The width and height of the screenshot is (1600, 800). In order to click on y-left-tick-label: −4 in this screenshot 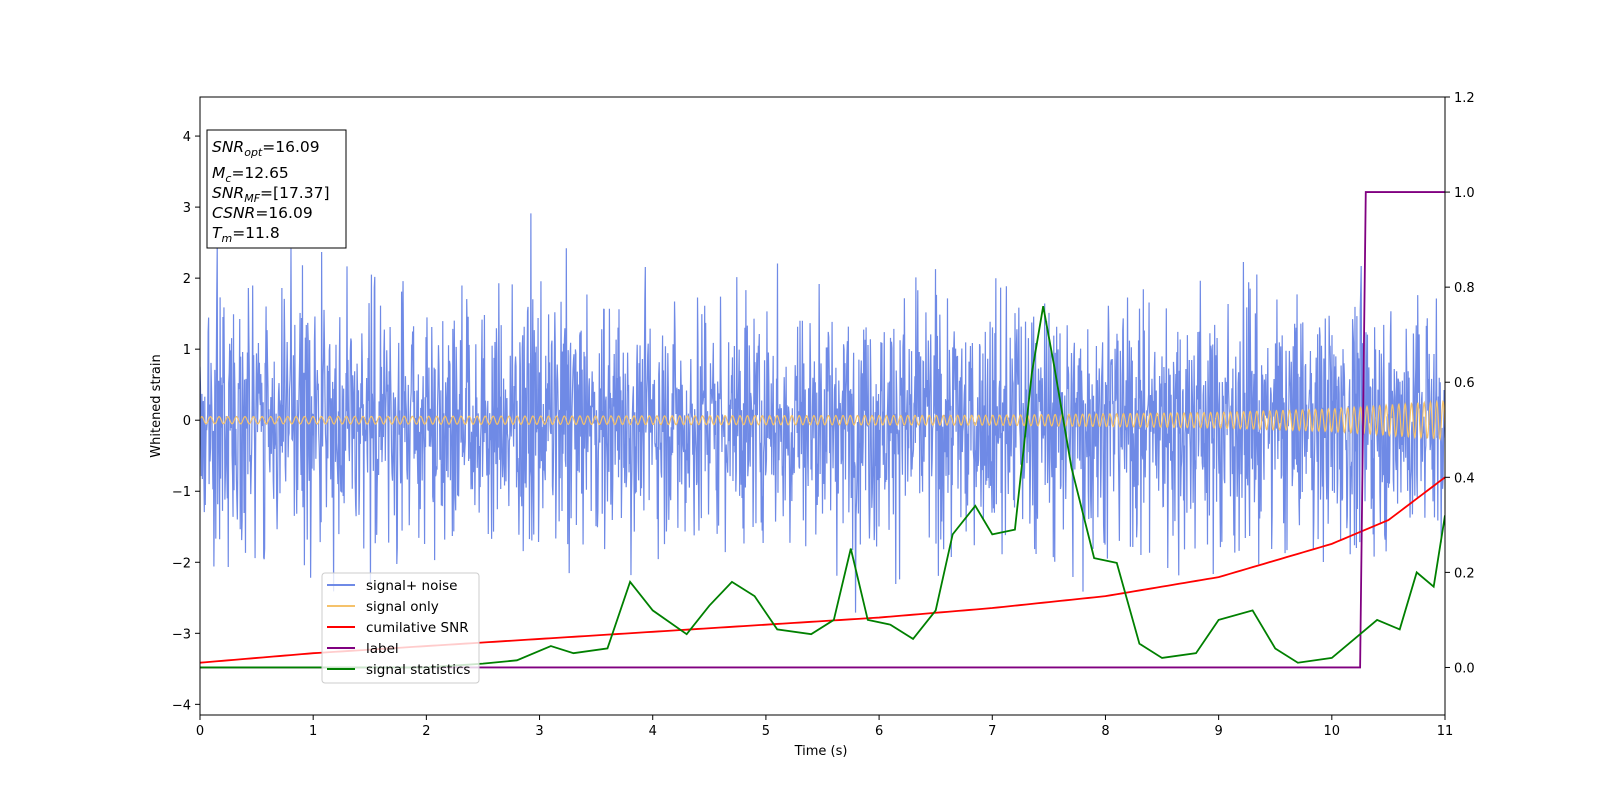, I will do `click(181, 705)`.